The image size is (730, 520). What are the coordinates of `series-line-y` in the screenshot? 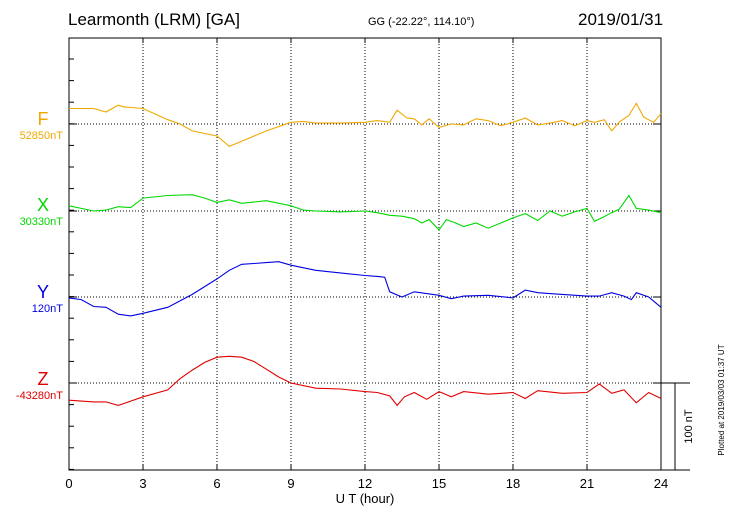 It's located at (365, 289).